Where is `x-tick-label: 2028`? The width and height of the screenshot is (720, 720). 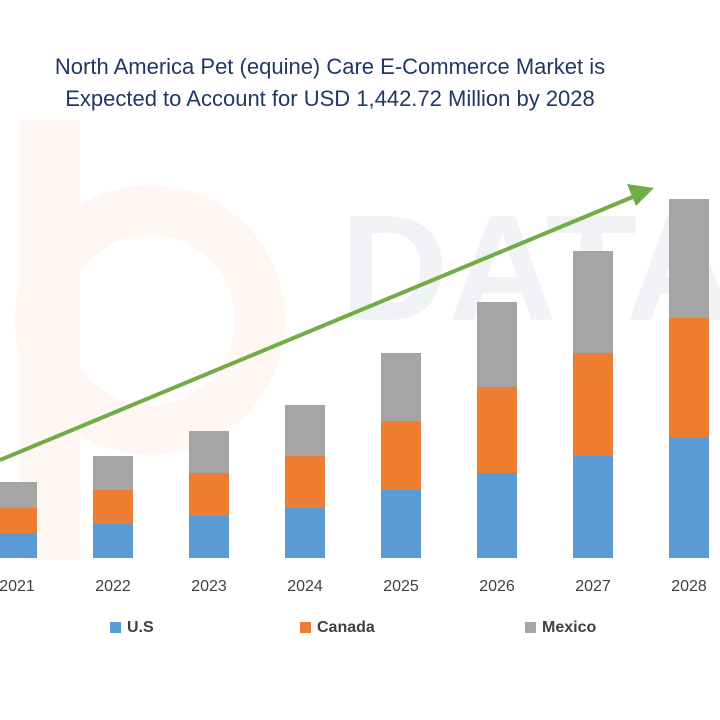 x-tick-label: 2028 is located at coordinates (689, 586).